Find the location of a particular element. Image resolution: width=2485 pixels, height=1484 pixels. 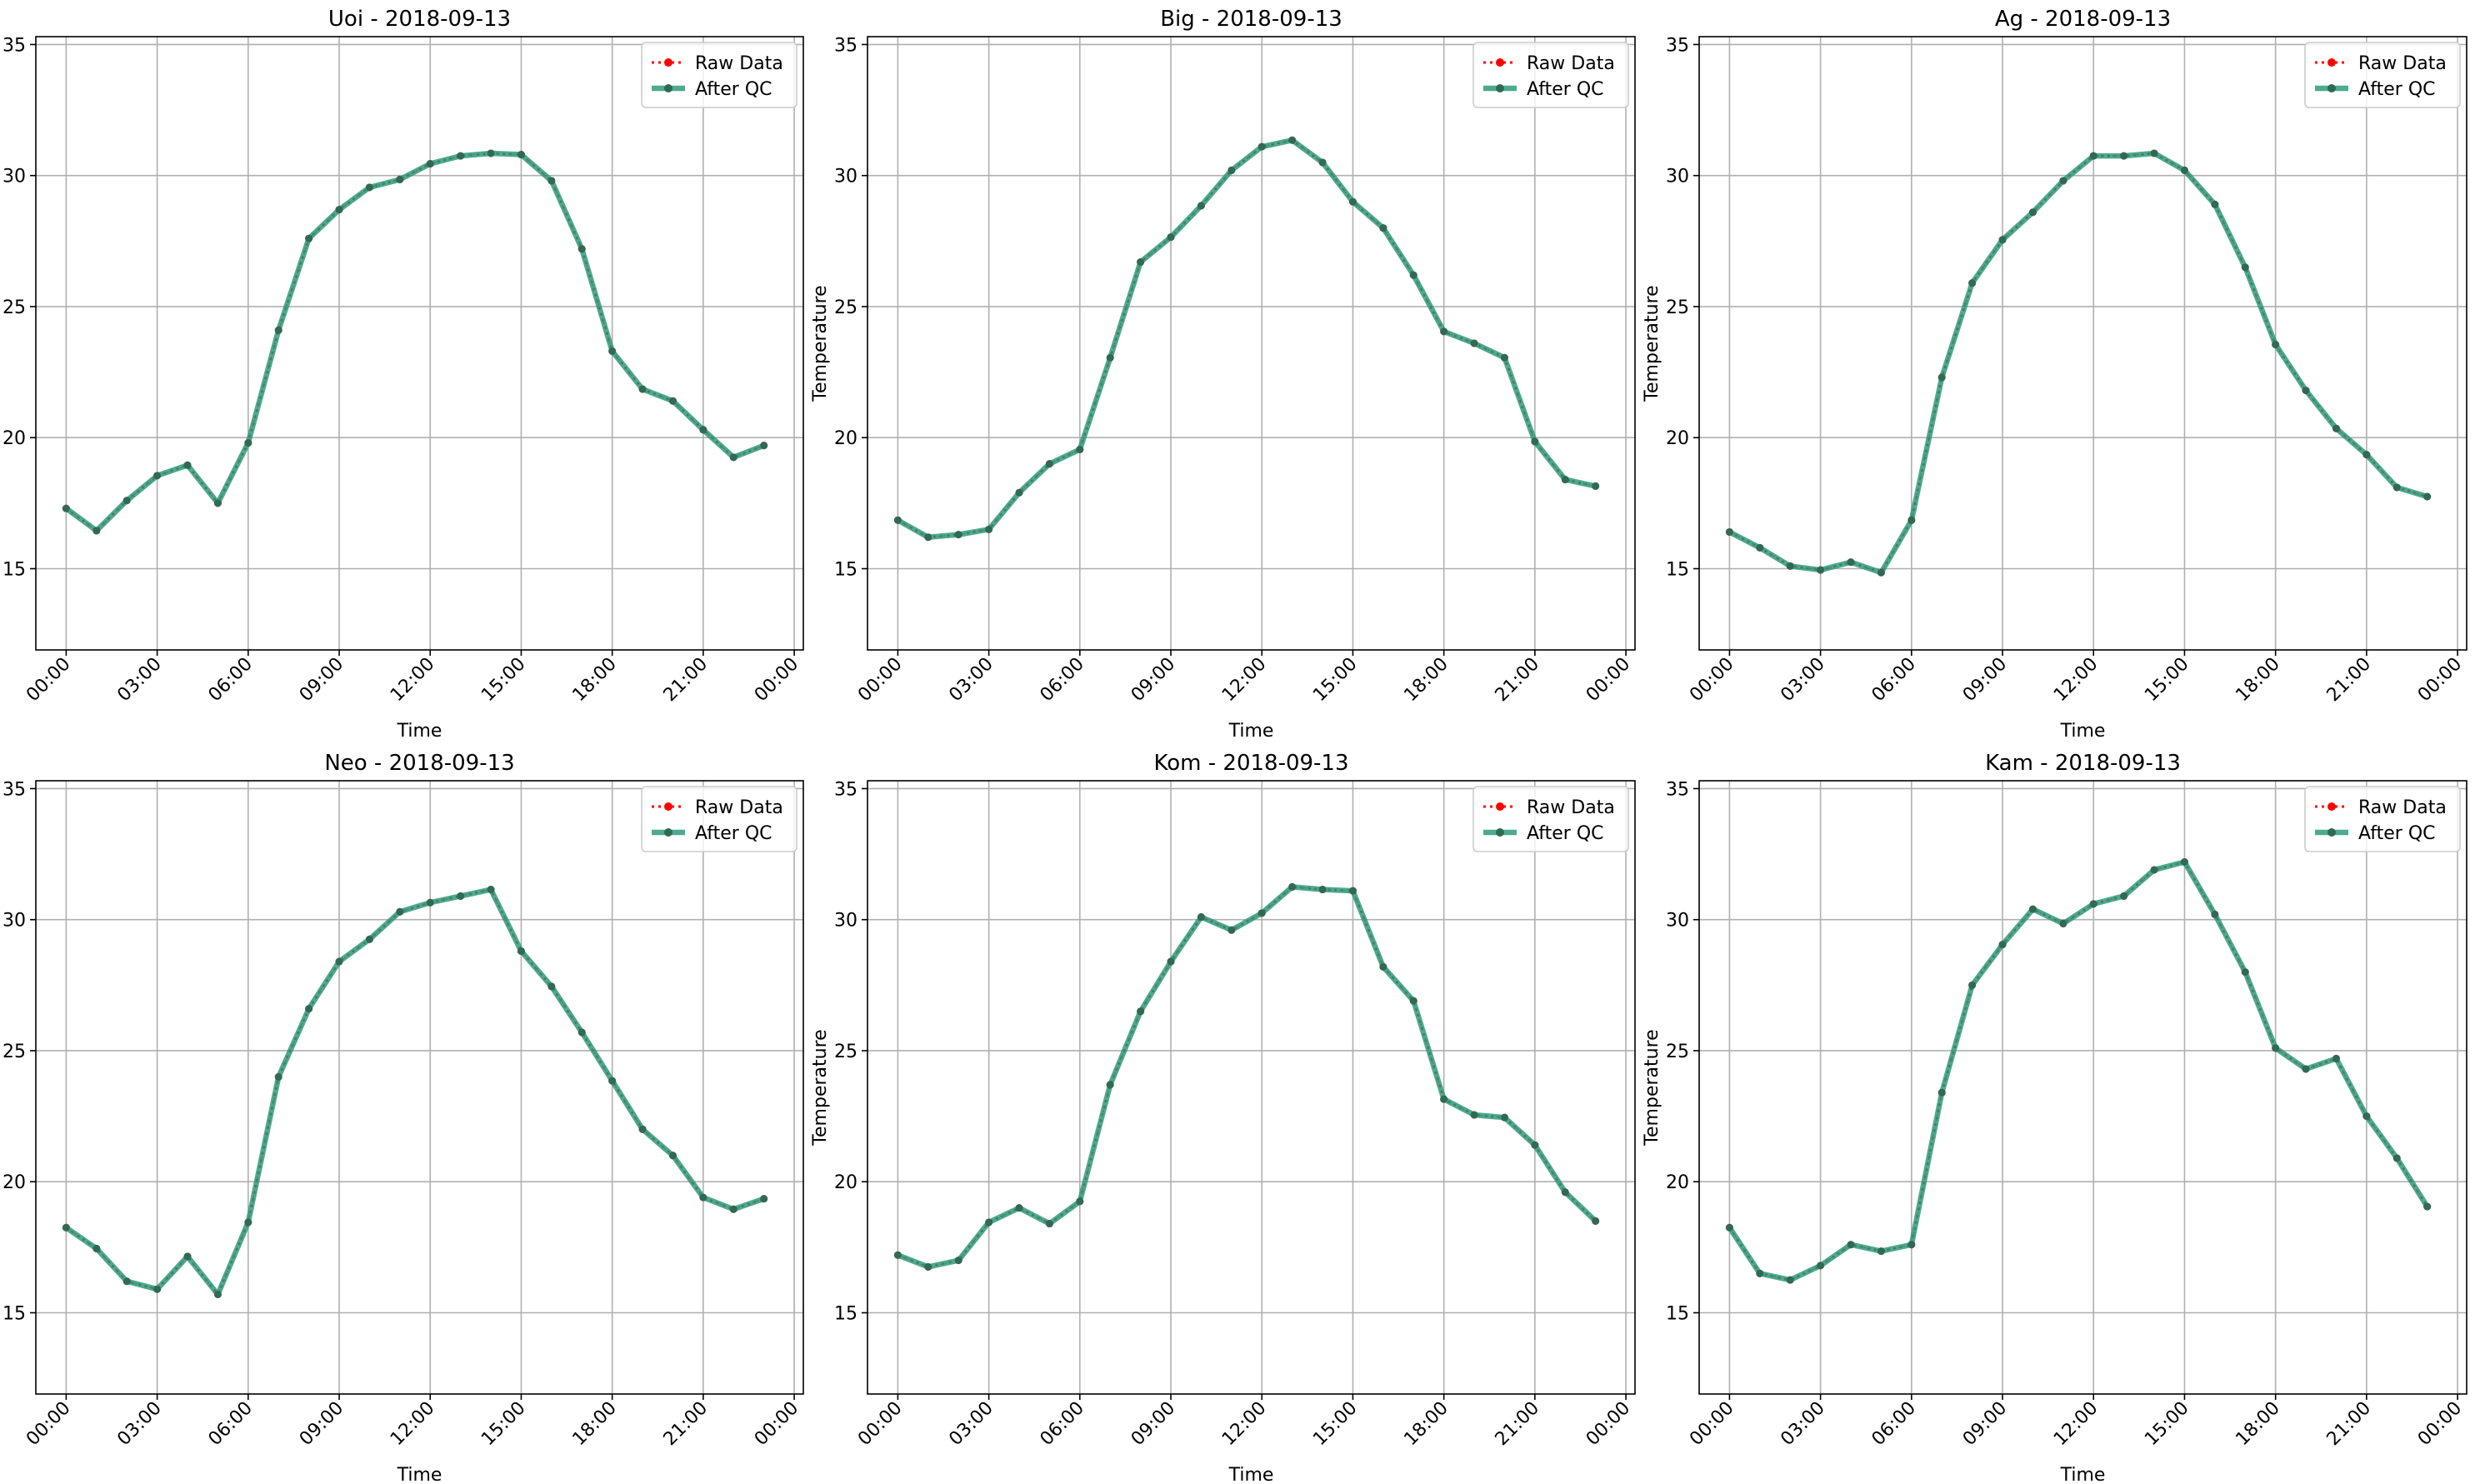

legend-box is located at coordinates (2382, 819).